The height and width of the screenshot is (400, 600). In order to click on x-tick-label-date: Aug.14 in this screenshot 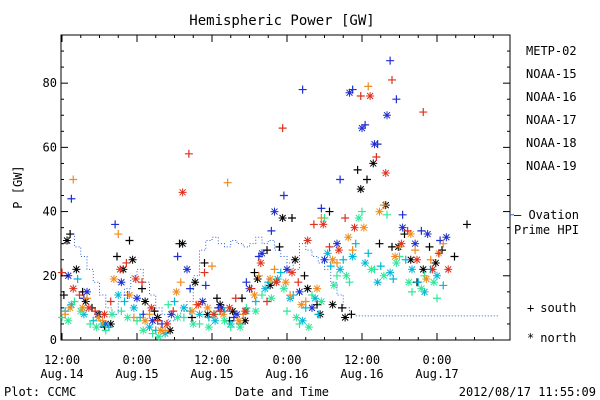, I will do `click(61, 374)`.